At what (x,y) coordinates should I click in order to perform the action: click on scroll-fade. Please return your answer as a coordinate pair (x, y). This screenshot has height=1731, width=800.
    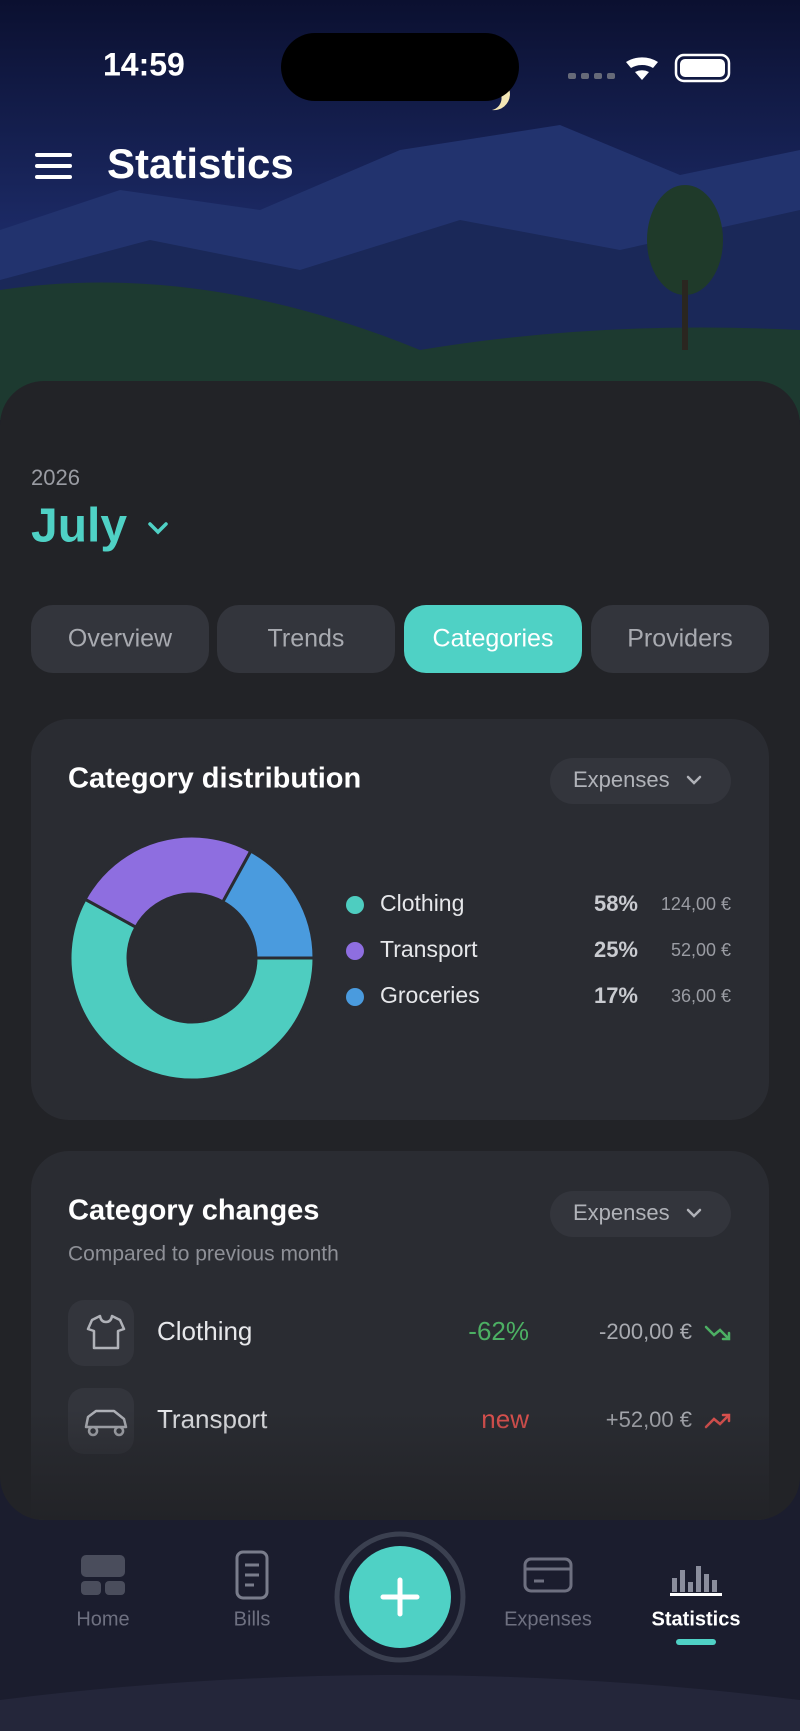
    Looking at the image, I should click on (400, 1465).